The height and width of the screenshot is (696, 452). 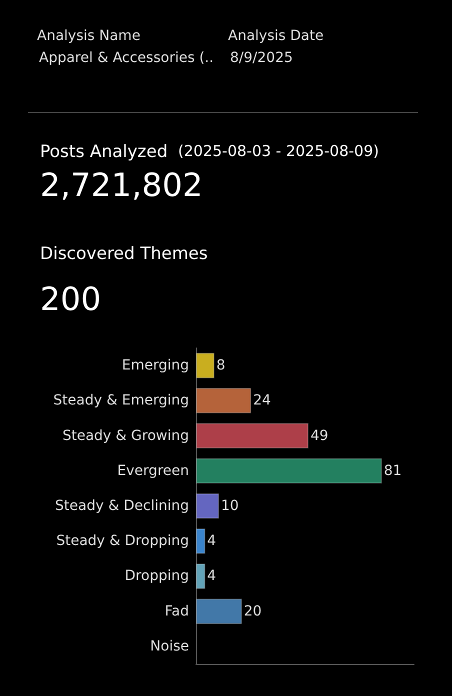 What do you see at coordinates (122, 541) in the screenshot?
I see `y-tick-label: Steady & Dropping` at bounding box center [122, 541].